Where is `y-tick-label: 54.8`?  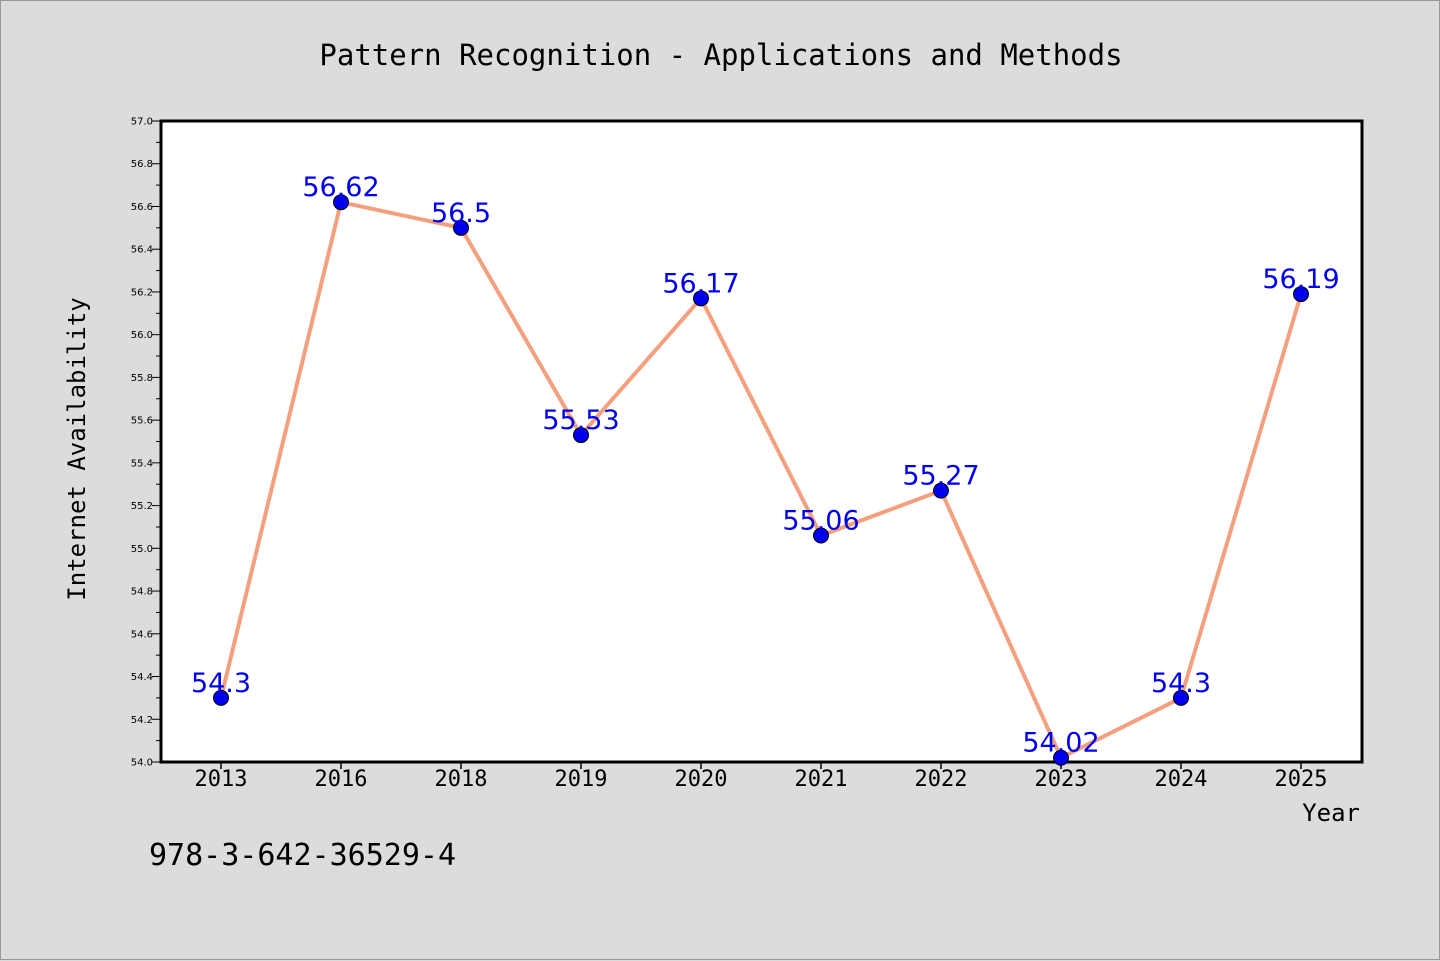 y-tick-label: 54.8 is located at coordinates (142, 592).